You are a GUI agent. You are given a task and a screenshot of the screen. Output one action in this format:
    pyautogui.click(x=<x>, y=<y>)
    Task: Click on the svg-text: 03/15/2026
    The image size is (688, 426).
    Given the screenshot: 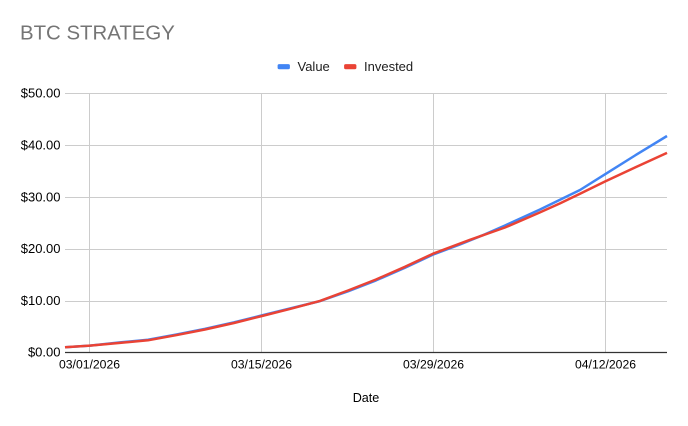 What is the action you would take?
    pyautogui.click(x=261, y=365)
    